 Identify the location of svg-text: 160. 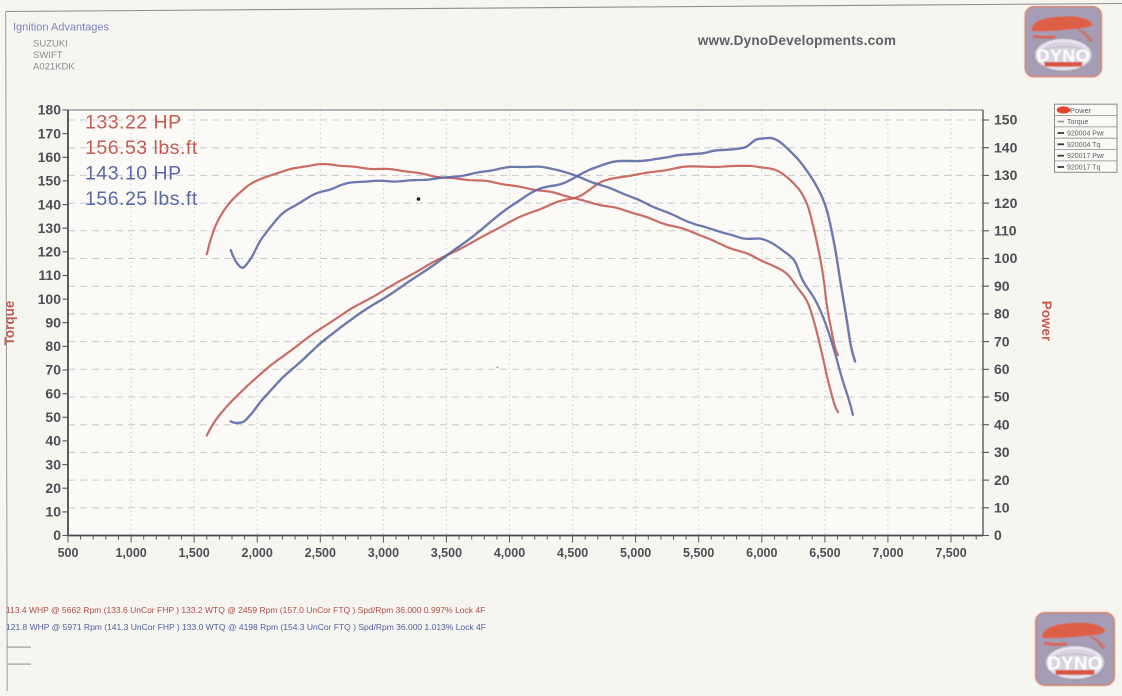
(50, 157).